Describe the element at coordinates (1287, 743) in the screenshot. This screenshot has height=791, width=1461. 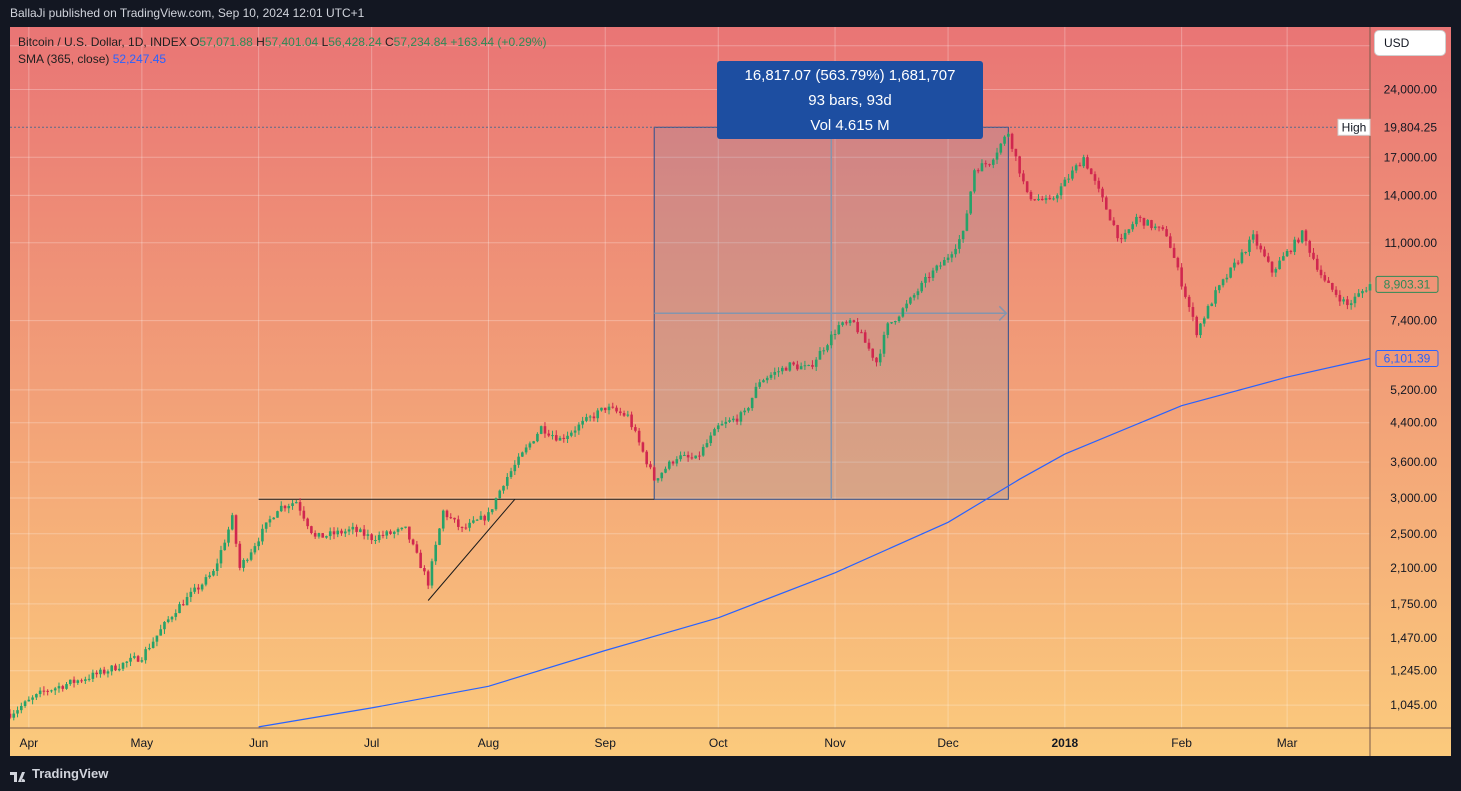
I see `time-tick-label: Mar` at that location.